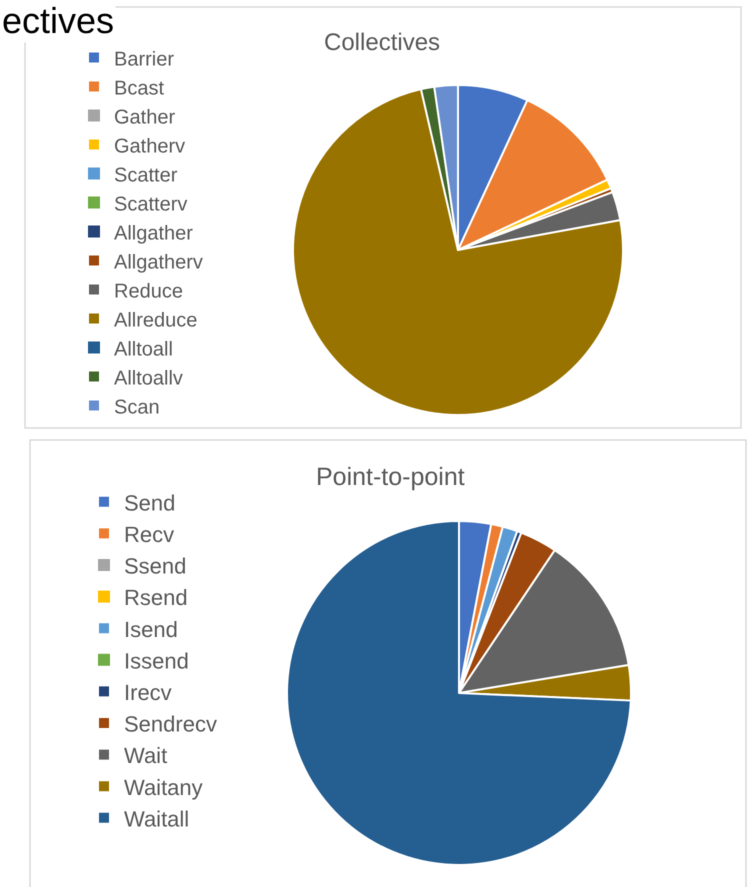 Image resolution: width=748 pixels, height=887 pixels. I want to click on chart-title: Collectives, so click(382, 42).